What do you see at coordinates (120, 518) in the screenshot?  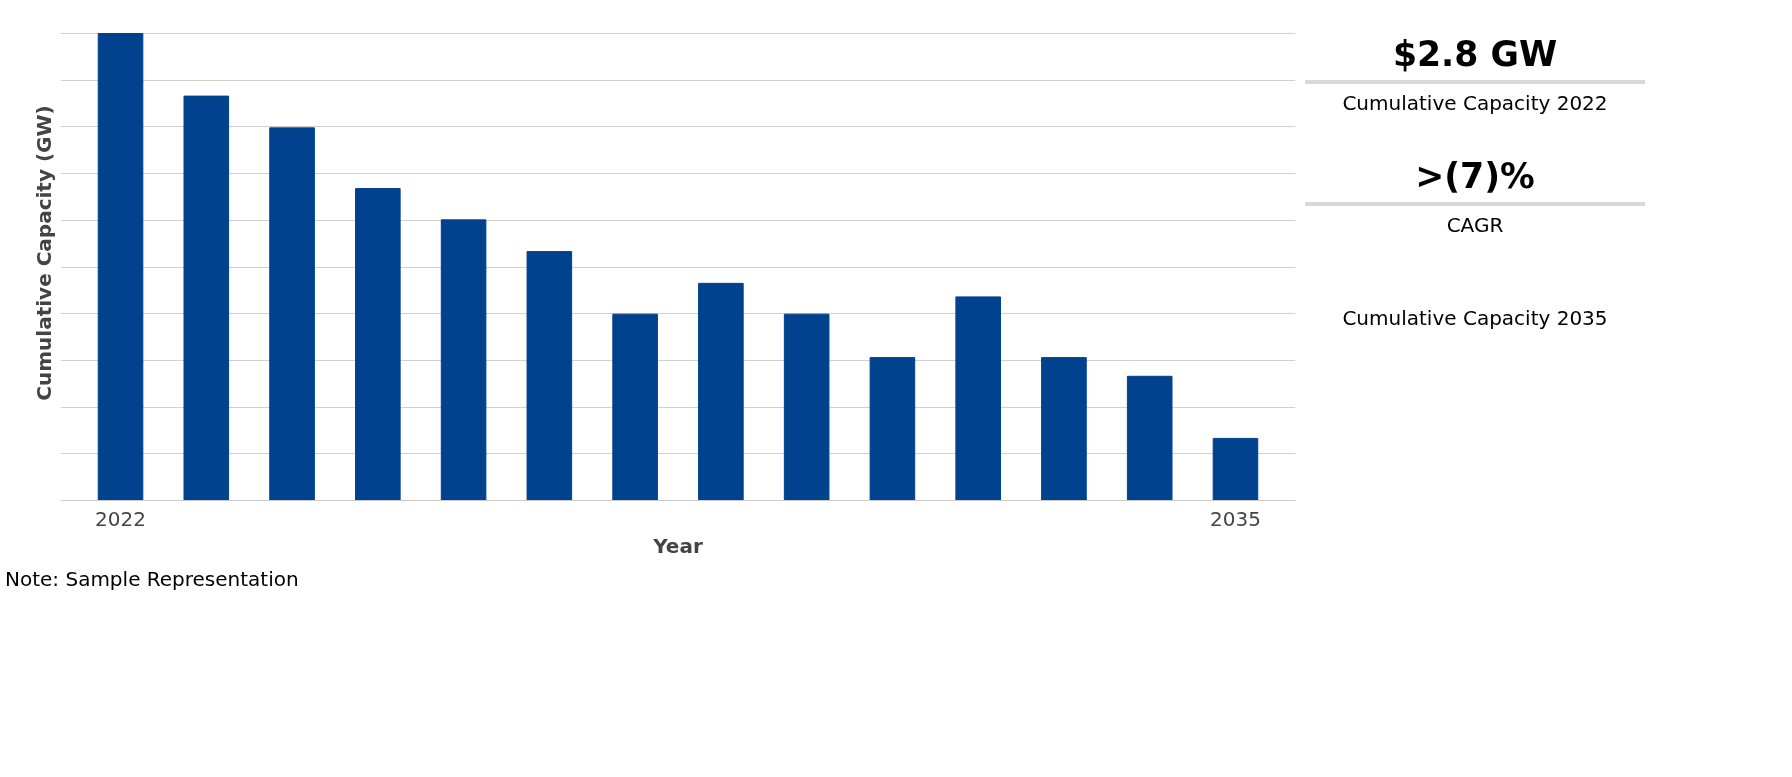 I see `x-tick-label: 2022` at bounding box center [120, 518].